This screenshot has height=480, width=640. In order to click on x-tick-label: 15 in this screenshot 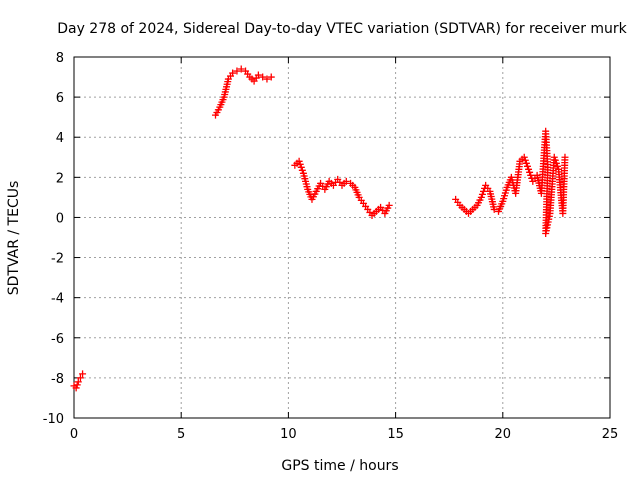, I will do `click(395, 434)`.